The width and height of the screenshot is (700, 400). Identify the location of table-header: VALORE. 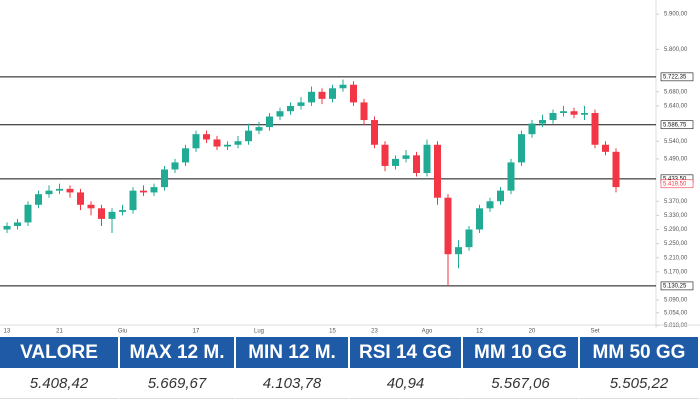
(60, 352).